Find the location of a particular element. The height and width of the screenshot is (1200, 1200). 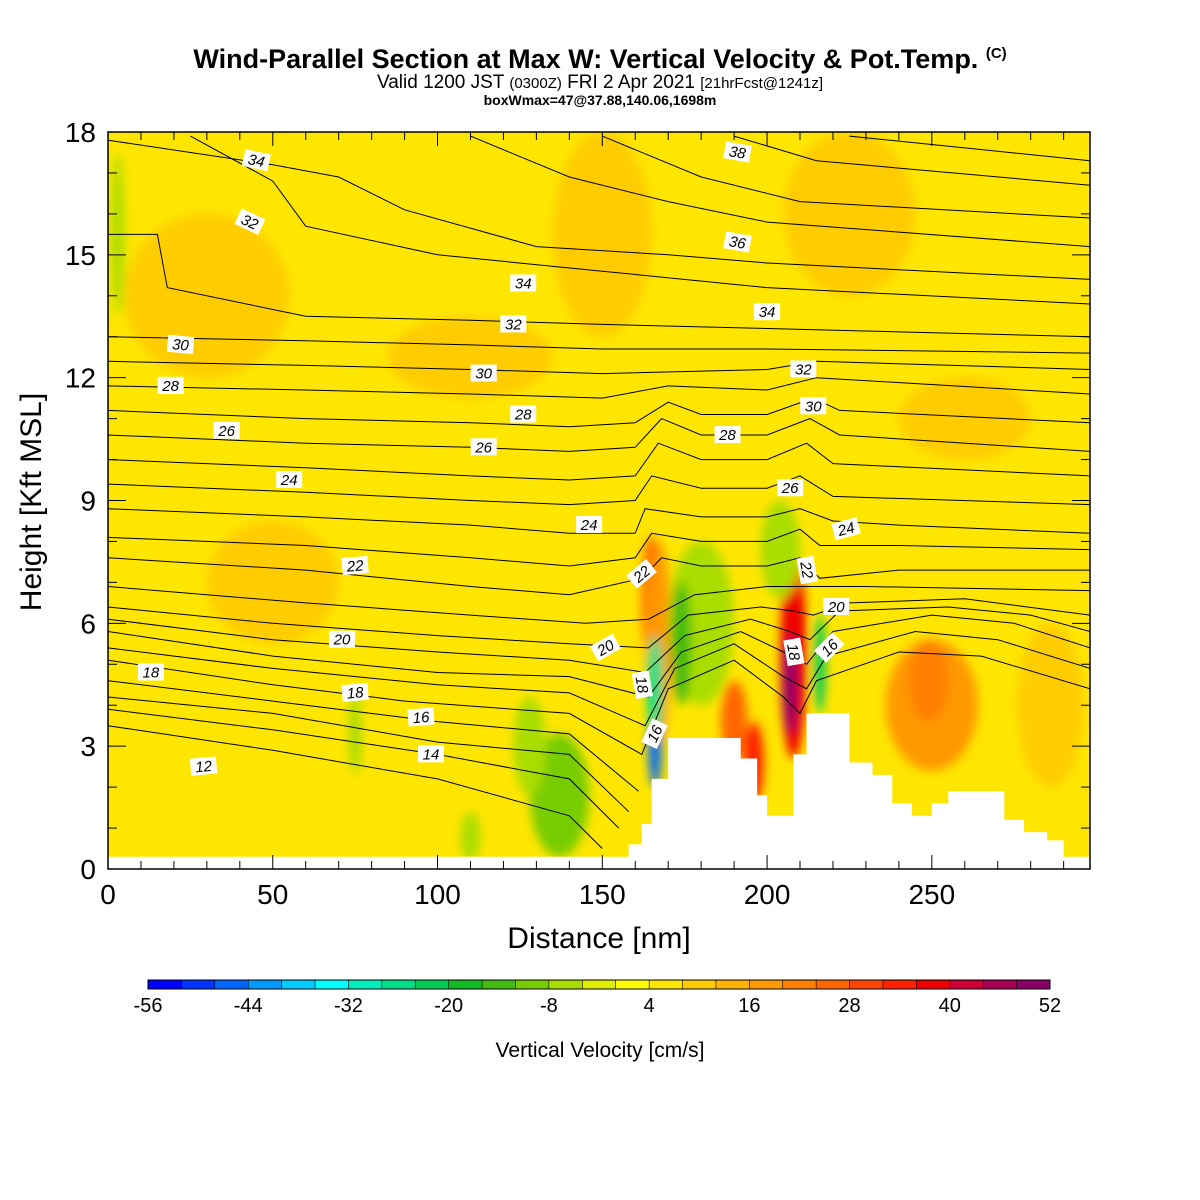

y-tick-label: 9 is located at coordinates (88, 501).